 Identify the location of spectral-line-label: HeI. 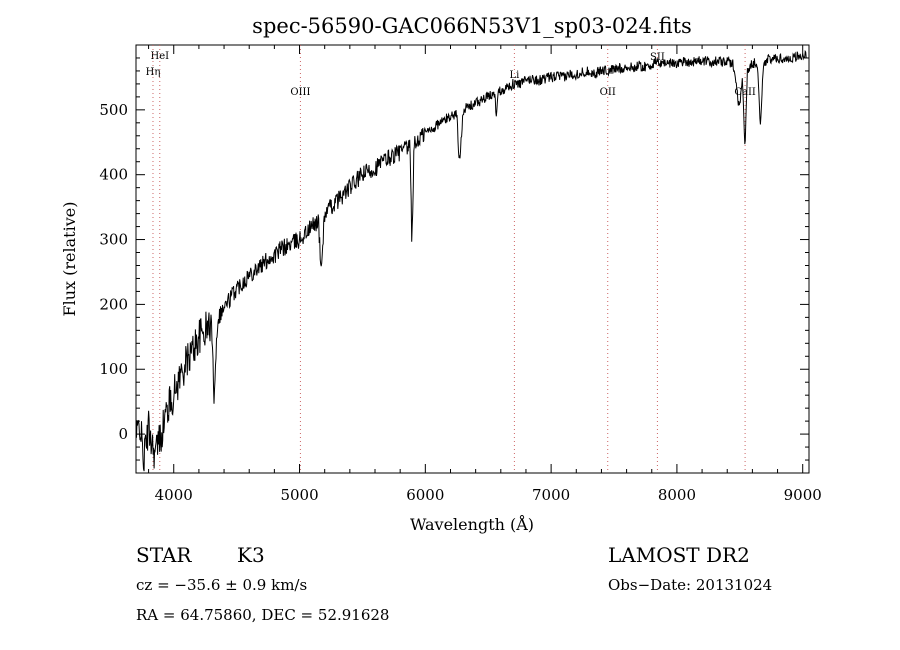
(159, 56).